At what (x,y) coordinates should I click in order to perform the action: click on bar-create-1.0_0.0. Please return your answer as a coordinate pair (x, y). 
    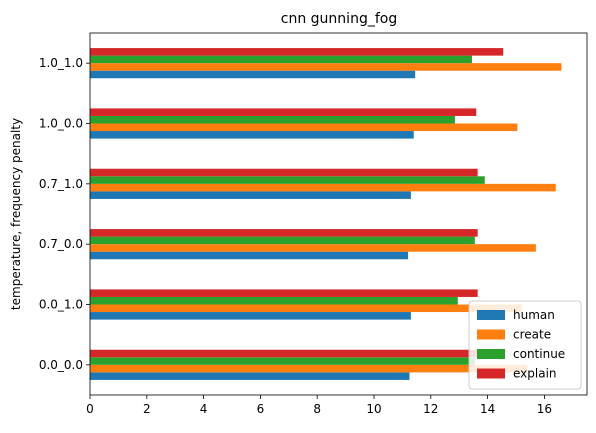
    Looking at the image, I should click on (304, 127).